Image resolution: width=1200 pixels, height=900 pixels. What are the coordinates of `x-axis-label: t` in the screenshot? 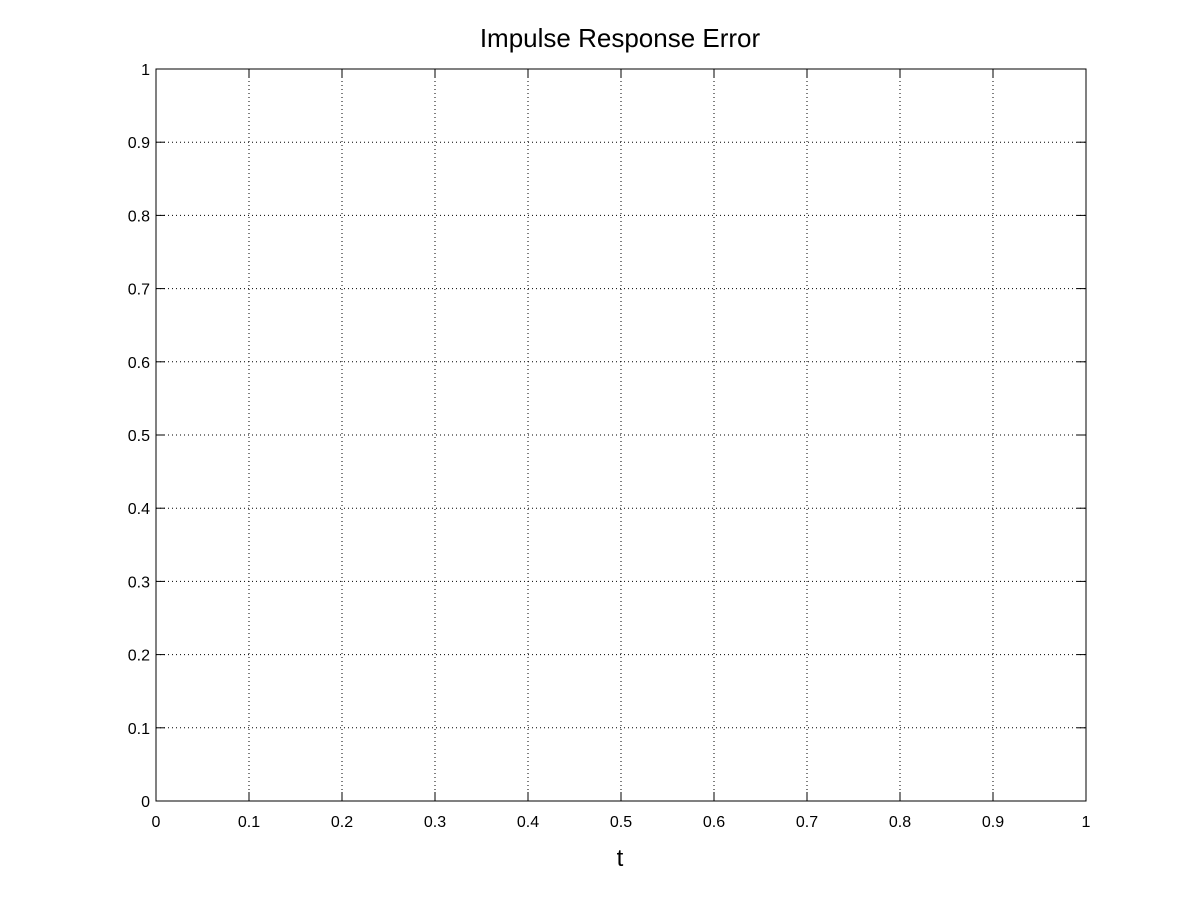 It's located at (620, 858).